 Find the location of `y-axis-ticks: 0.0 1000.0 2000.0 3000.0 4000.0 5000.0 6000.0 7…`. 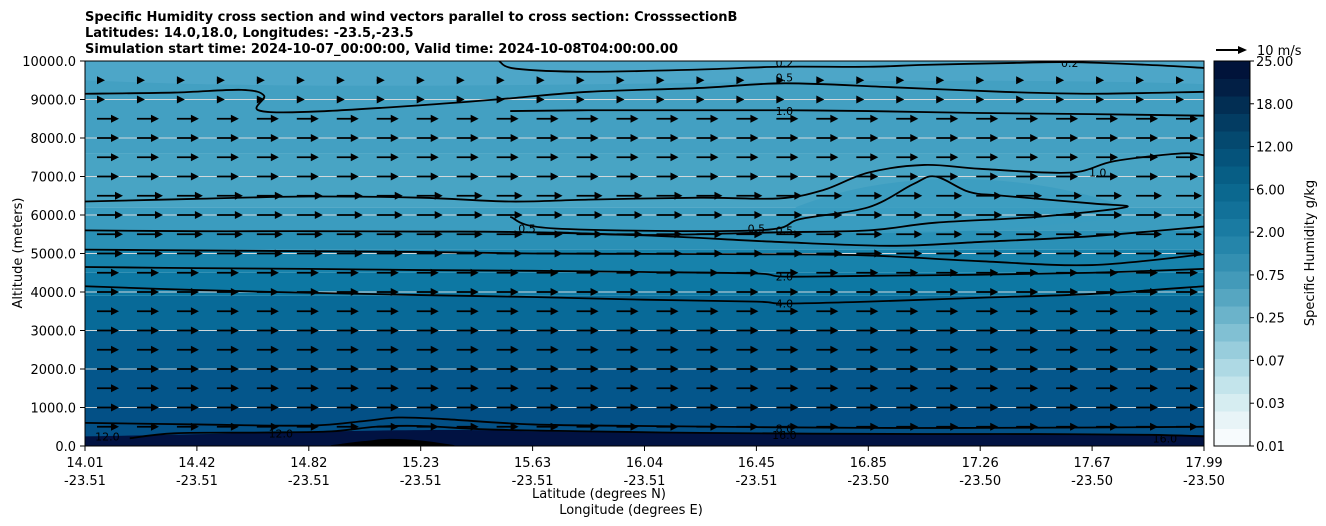

y-axis-ticks: 0.0 1000.0 2000.0 3000.0 4000.0 5000.0 6000.0 7… is located at coordinates (53, 255).